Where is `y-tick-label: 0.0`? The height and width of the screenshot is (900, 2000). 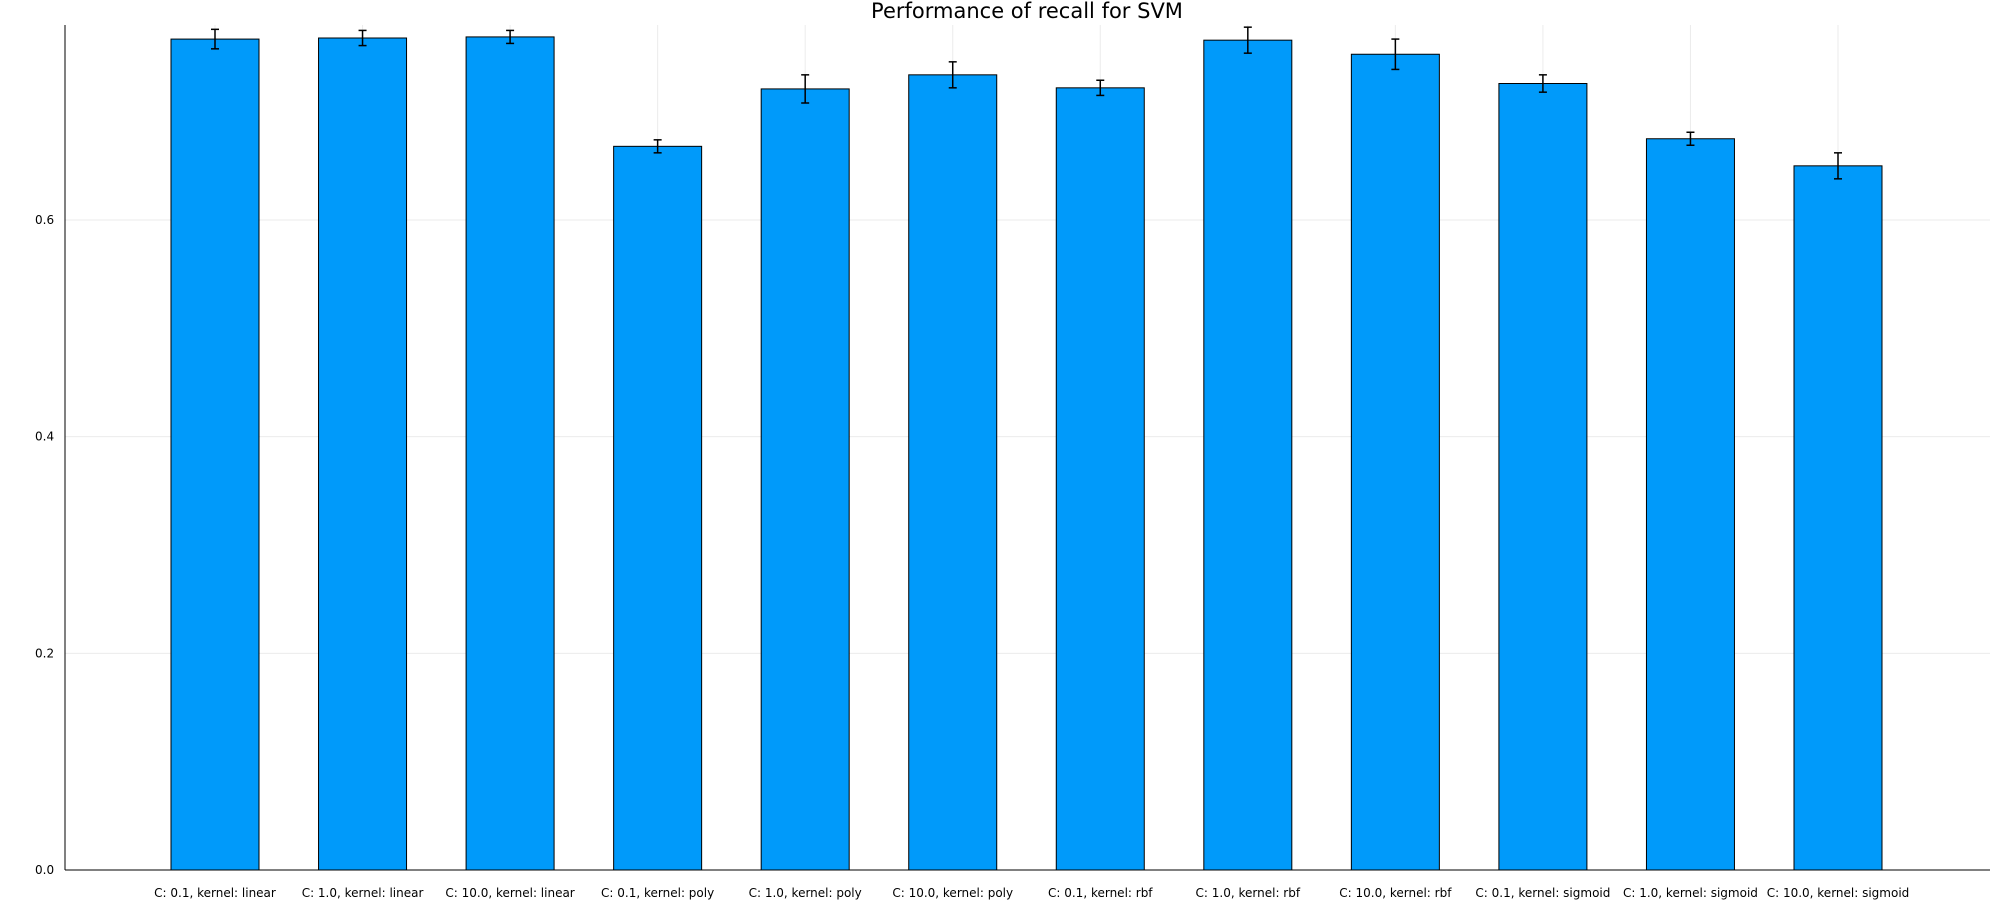
y-tick-label: 0.0 is located at coordinates (44, 870).